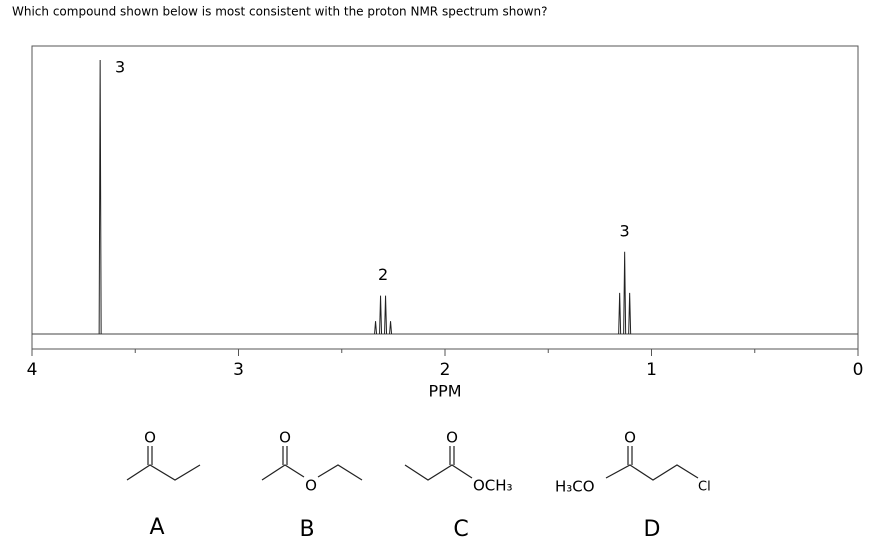 The image size is (887, 553). I want to click on compound-letter: A, so click(156, 527).